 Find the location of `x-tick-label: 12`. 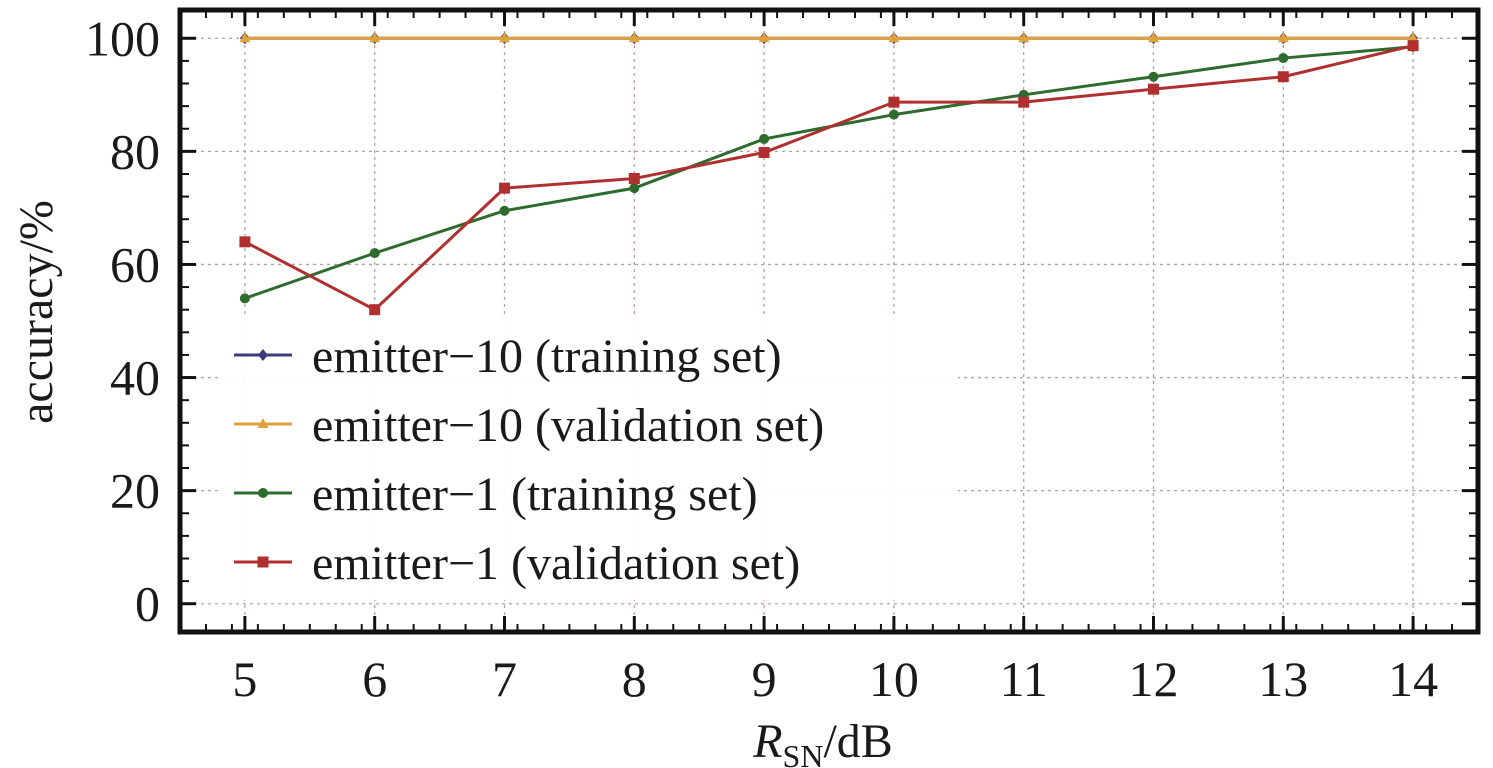

x-tick-label: 12 is located at coordinates (1154, 679).